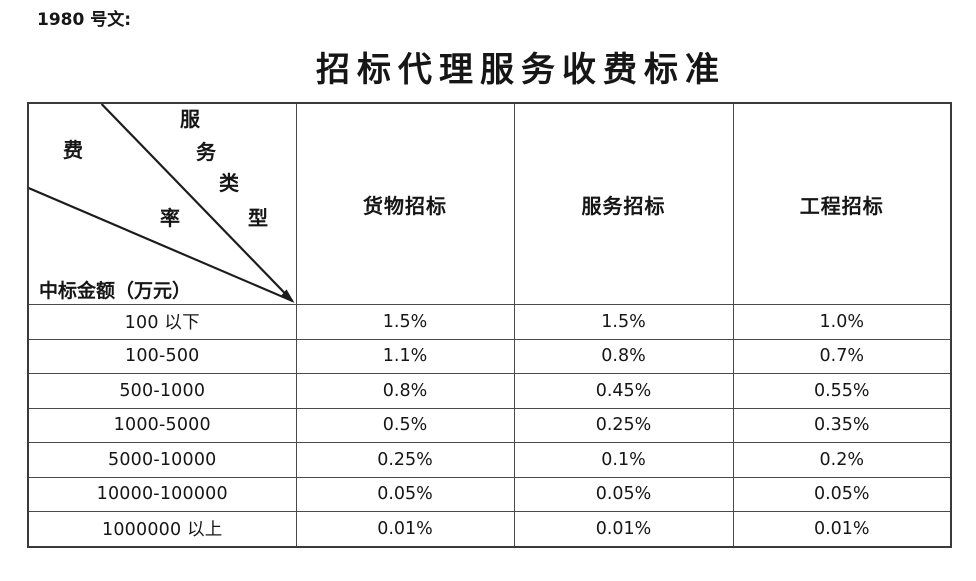 The height and width of the screenshot is (581, 976). I want to click on column-header-goods-bidding: 货物招标, so click(405, 203).